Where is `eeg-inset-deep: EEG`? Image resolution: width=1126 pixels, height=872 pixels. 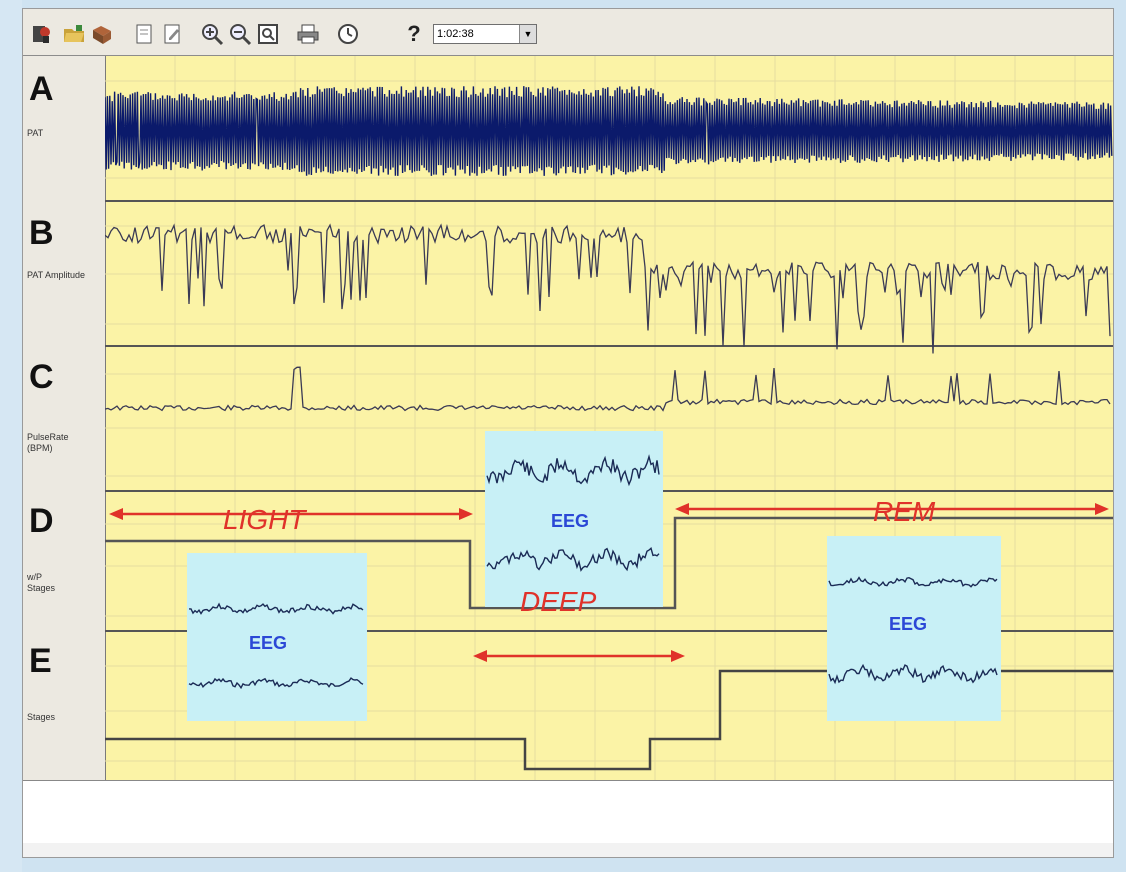
eeg-inset-deep: EEG is located at coordinates (574, 519).